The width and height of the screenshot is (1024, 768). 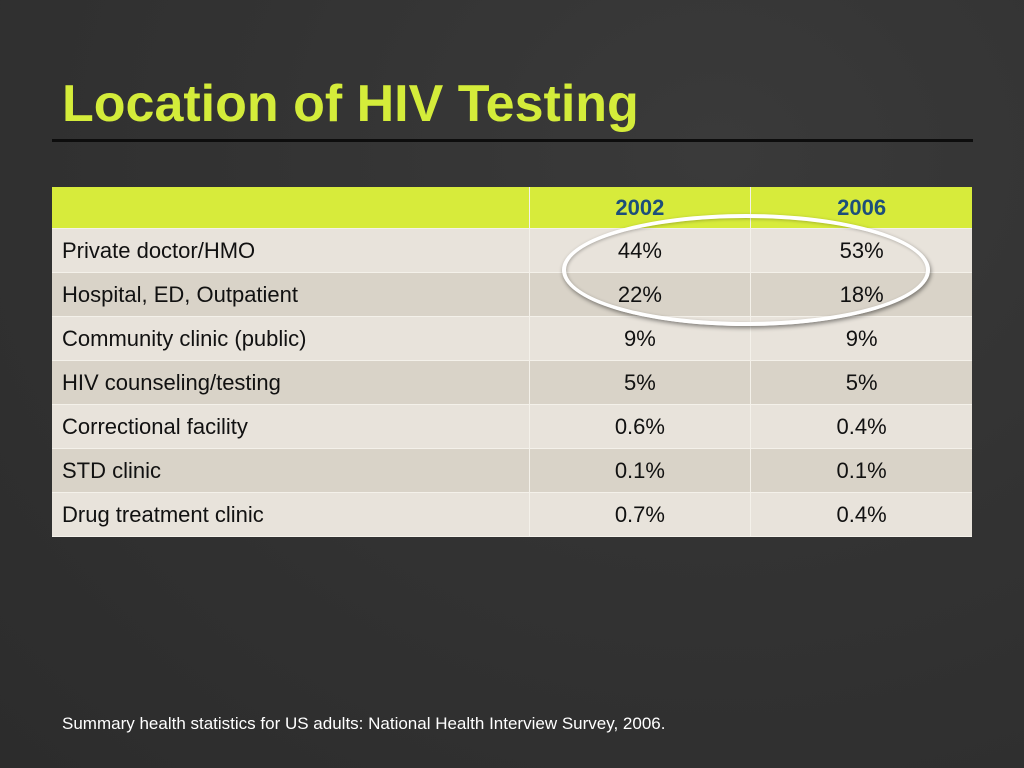 What do you see at coordinates (861, 382) in the screenshot?
I see `value-2006: 5%` at bounding box center [861, 382].